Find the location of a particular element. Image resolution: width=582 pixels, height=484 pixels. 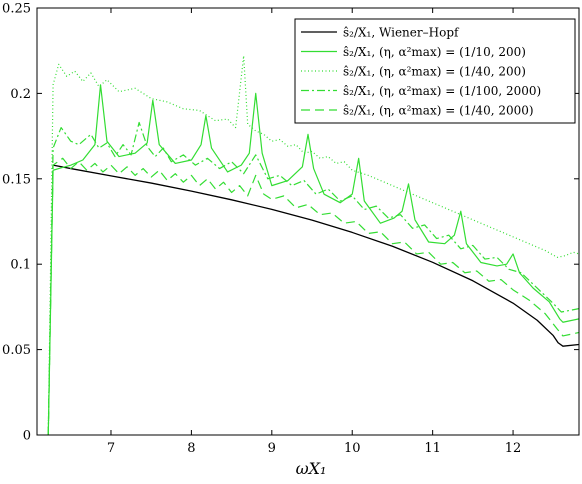

legend-label: ŝ₂/X₁, (η, α²max) = (1/10, 200) is located at coordinates (434, 52).